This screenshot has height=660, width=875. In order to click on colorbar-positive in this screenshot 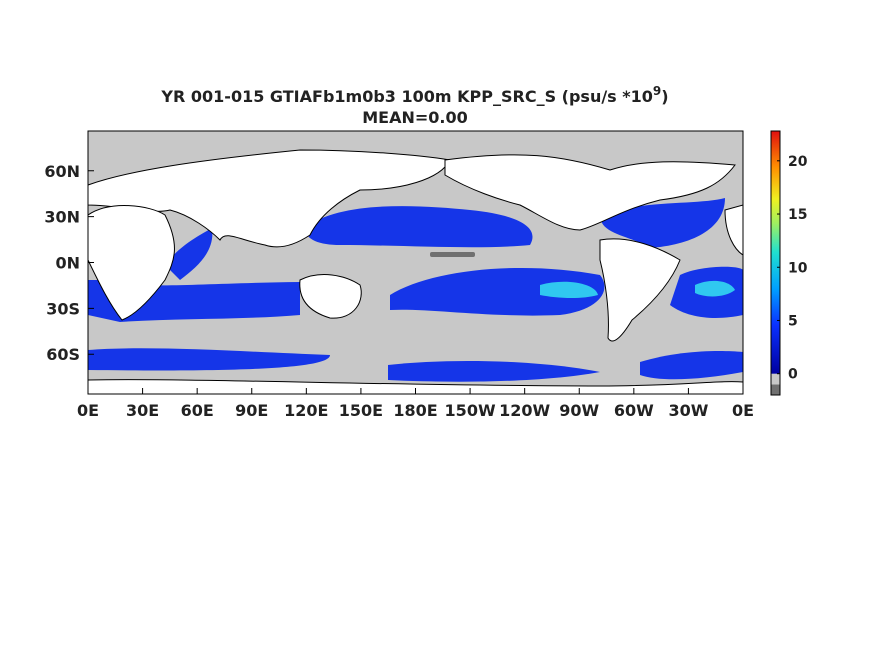, I will do `click(775, 252)`.